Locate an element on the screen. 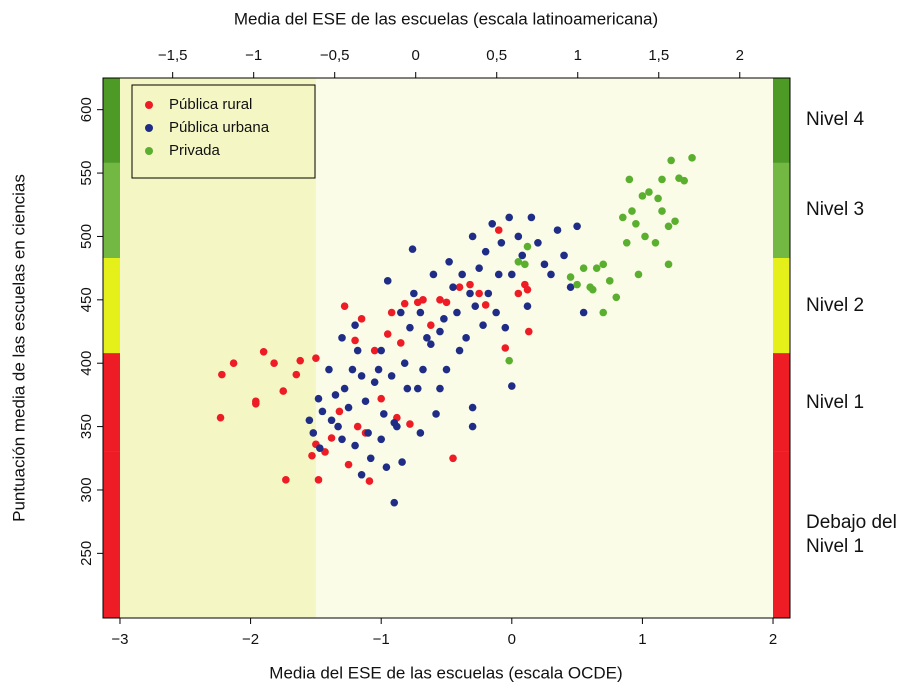  x2-tick-label: 1,5 is located at coordinates (658, 55).